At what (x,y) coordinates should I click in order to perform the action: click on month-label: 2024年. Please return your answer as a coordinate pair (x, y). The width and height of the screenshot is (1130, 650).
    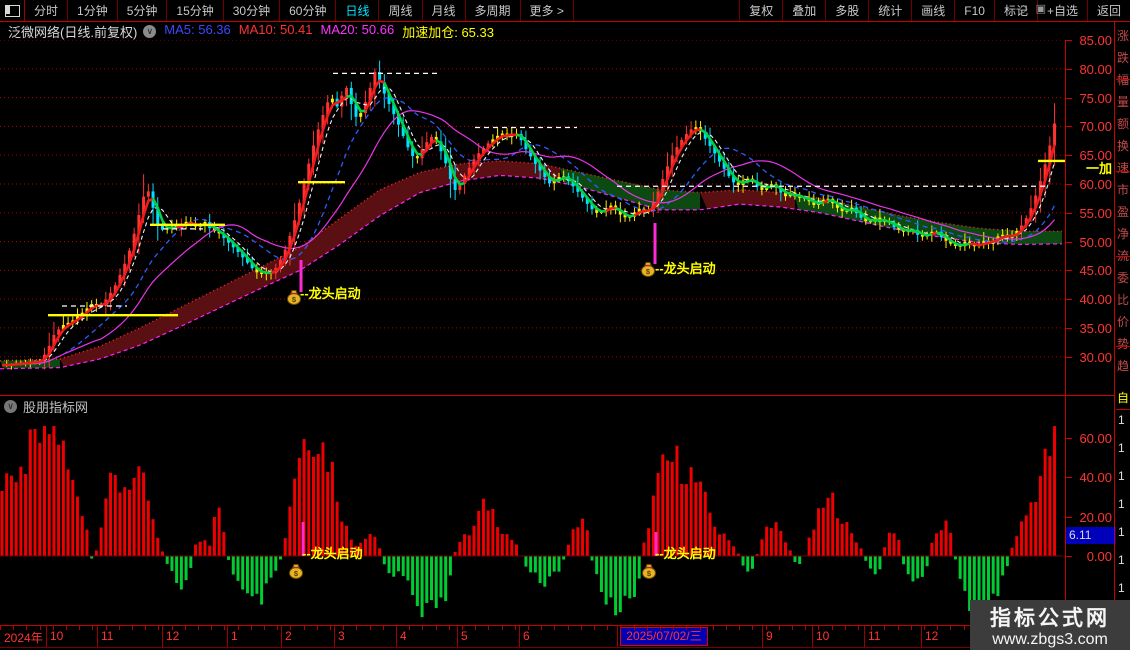
    Looking at the image, I should click on (23, 638).